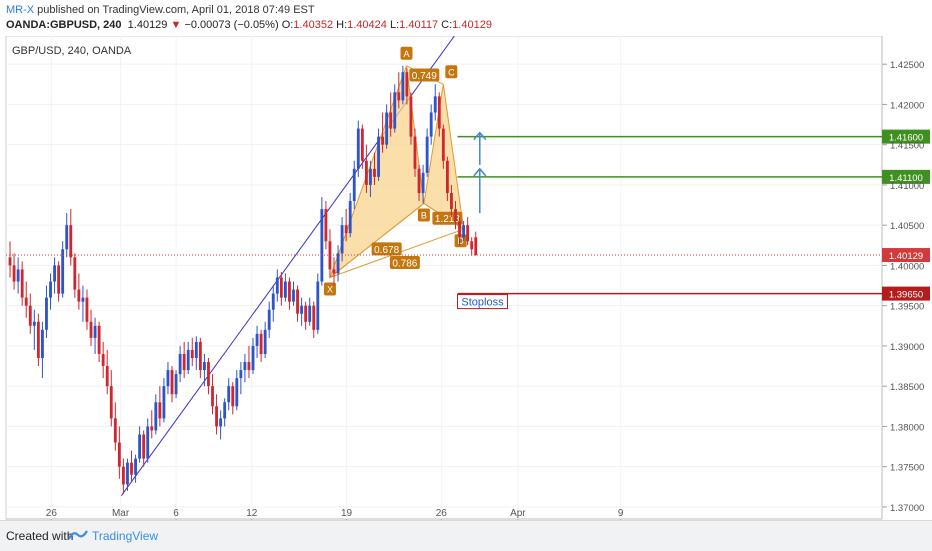 The height and width of the screenshot is (551, 932). What do you see at coordinates (424, 76) in the screenshot?
I see `ratio-label: 0.749` at bounding box center [424, 76].